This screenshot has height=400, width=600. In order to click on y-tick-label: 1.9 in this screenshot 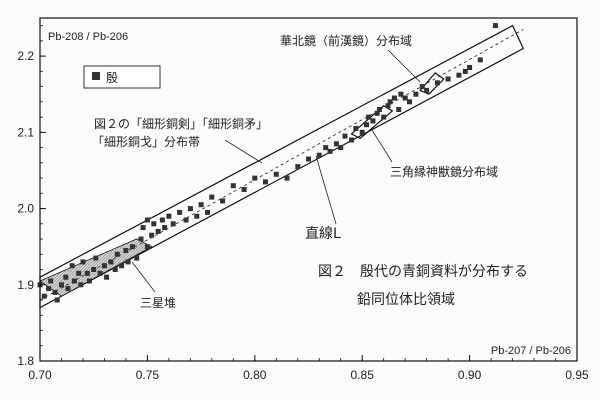, I will do `click(25, 285)`.